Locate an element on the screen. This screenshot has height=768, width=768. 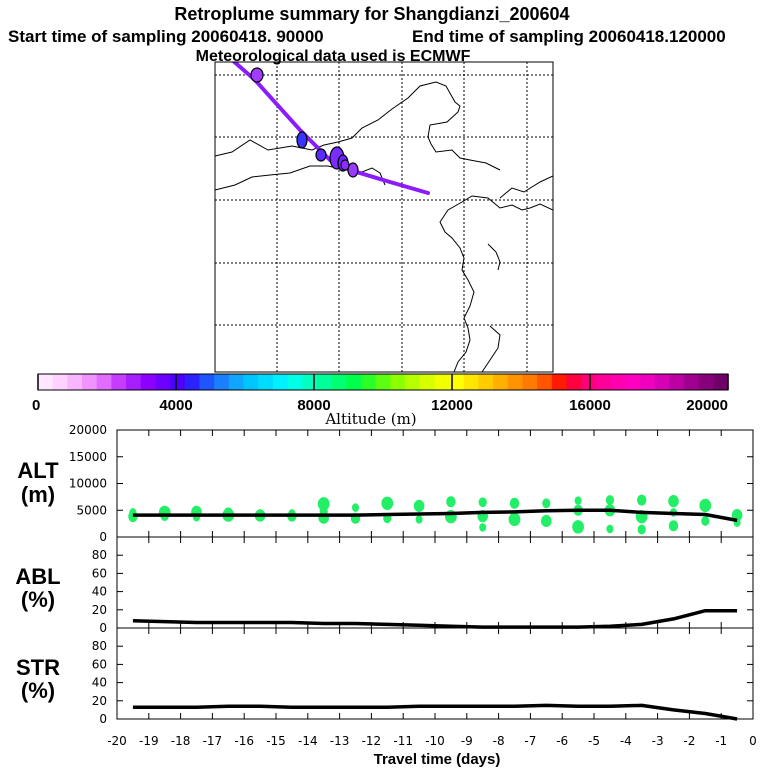
x-tick-label: -2 is located at coordinates (689, 741).